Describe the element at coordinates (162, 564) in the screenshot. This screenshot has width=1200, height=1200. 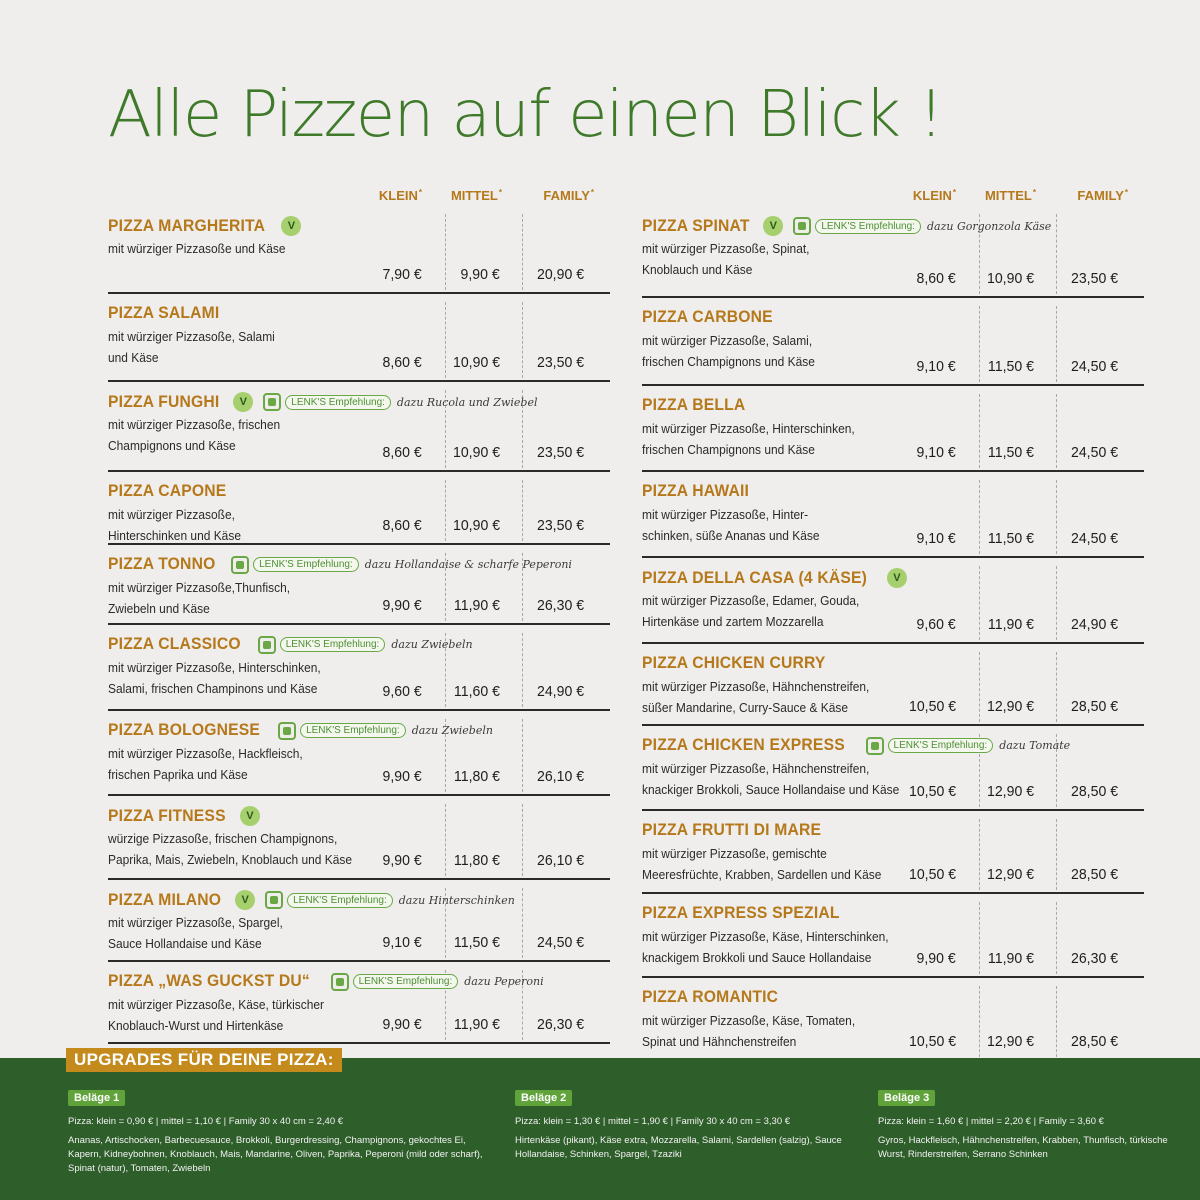
I see `pizza-name: PIZZA TONNO` at that location.